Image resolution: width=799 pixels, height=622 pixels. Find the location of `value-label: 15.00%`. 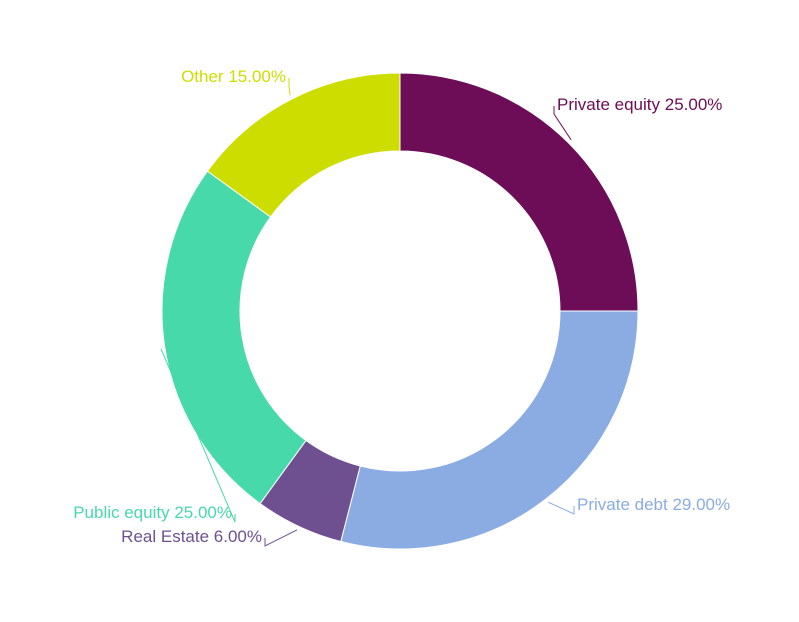

value-label: 15.00% is located at coordinates (257, 76).